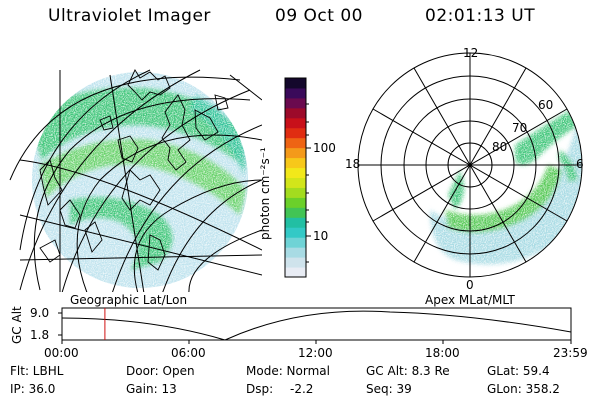 The image size is (600, 400). Describe the element at coordinates (523, 389) in the screenshot. I see `info-glon: GLon: 358.2` at that location.